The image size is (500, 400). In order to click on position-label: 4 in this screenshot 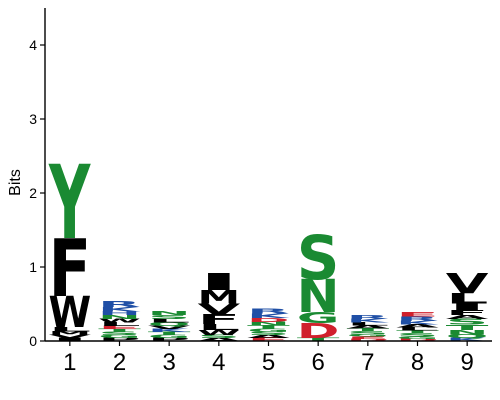, I will do `click(218, 362)`.